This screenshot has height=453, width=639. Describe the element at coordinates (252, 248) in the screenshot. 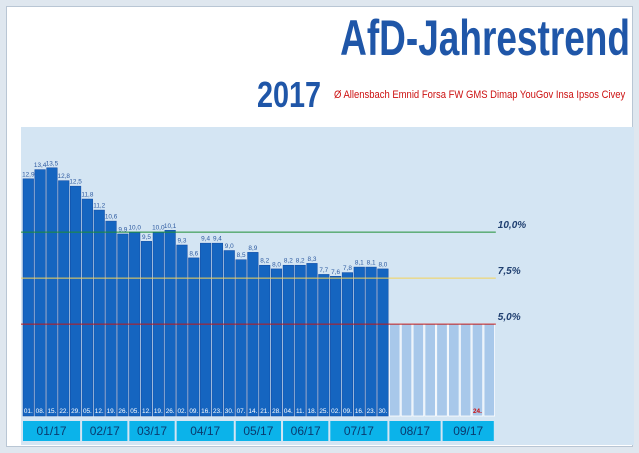

I see `value-label: 8,9` at that location.